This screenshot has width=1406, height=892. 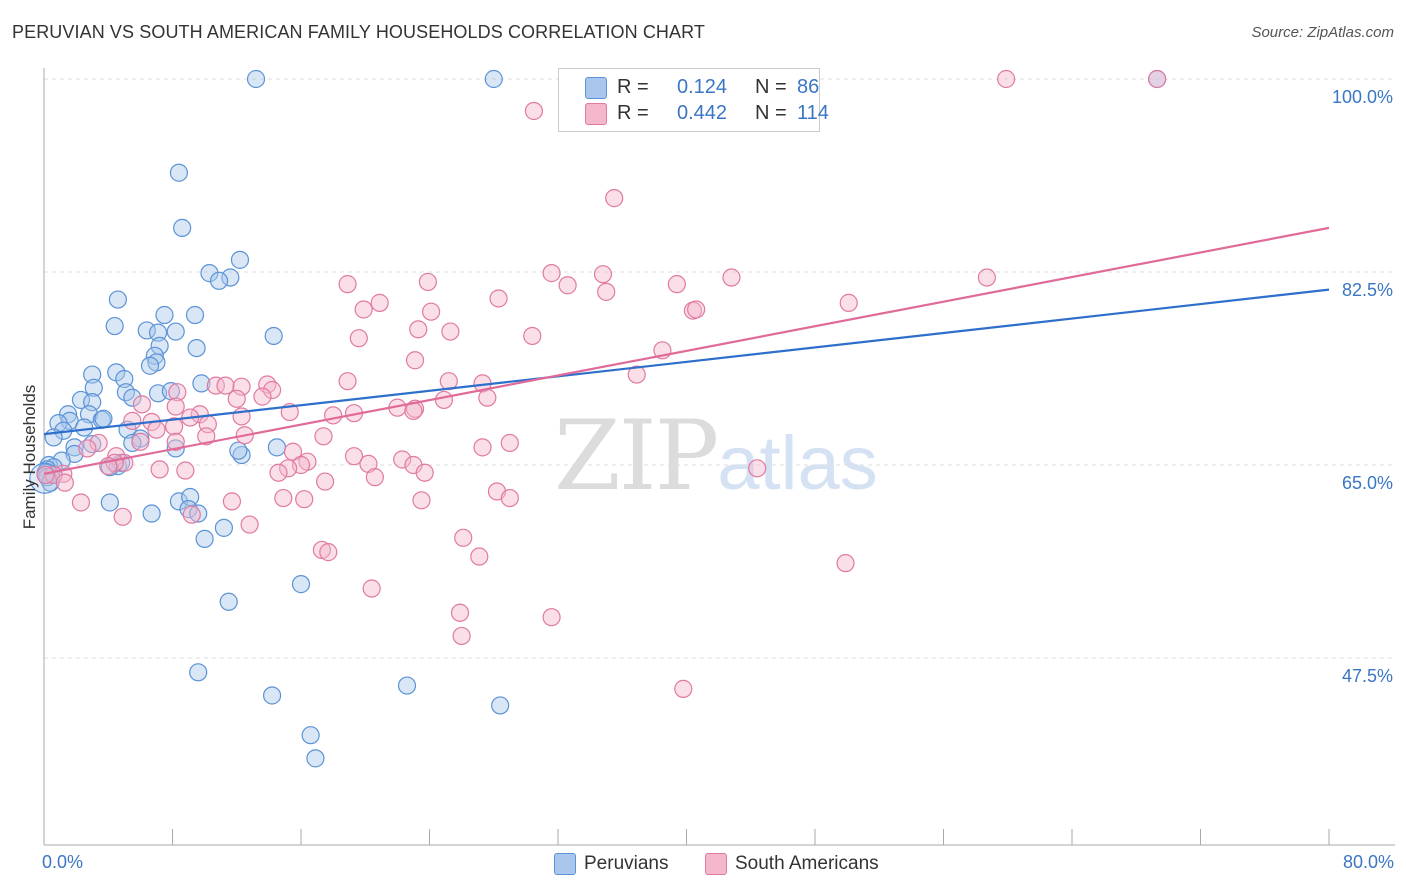 I want to click on south-americans-swatch, so click(x=596, y=114).